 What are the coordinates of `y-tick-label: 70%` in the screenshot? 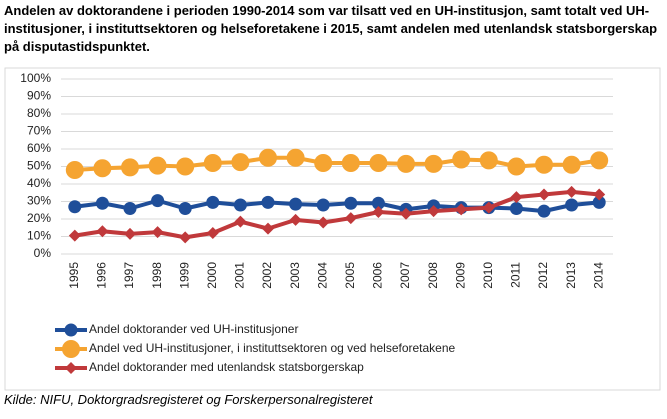 It's located at (39, 131).